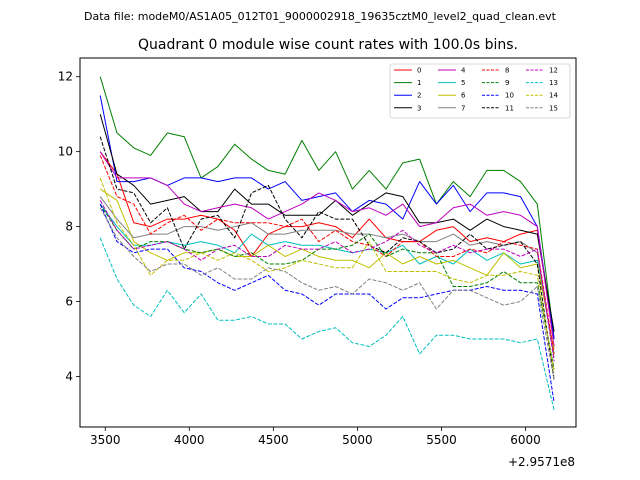 This screenshot has width=640, height=480. What do you see at coordinates (553, 83) in the screenshot?
I see `legend-label-13: 13` at bounding box center [553, 83].